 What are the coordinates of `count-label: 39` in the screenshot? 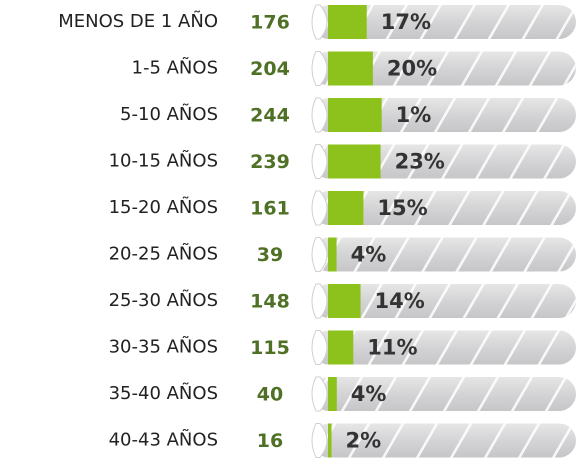 It's located at (270, 255).